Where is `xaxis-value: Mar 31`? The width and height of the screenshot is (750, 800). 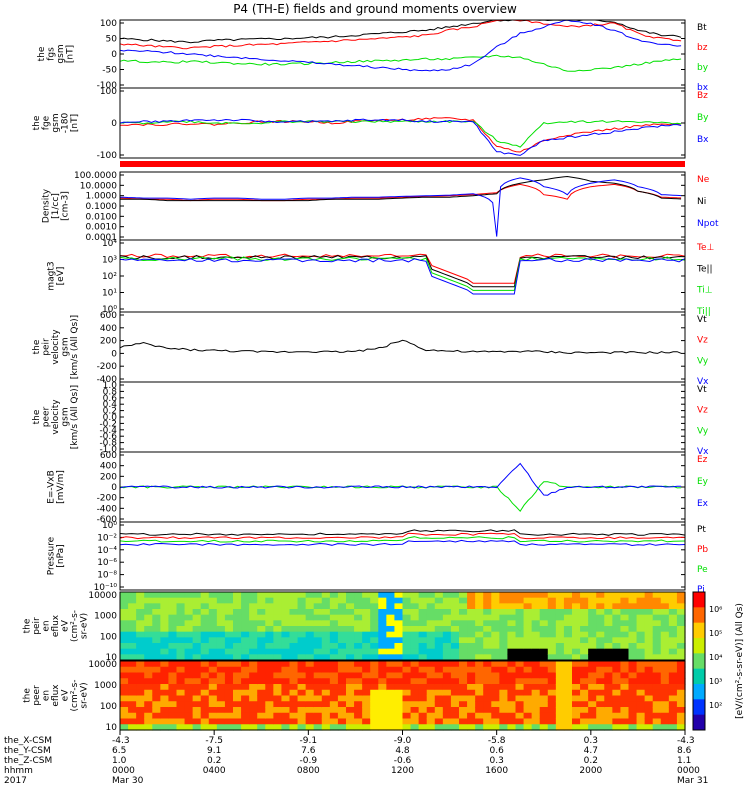
xaxis-value: Mar 31 is located at coordinates (692, 781).